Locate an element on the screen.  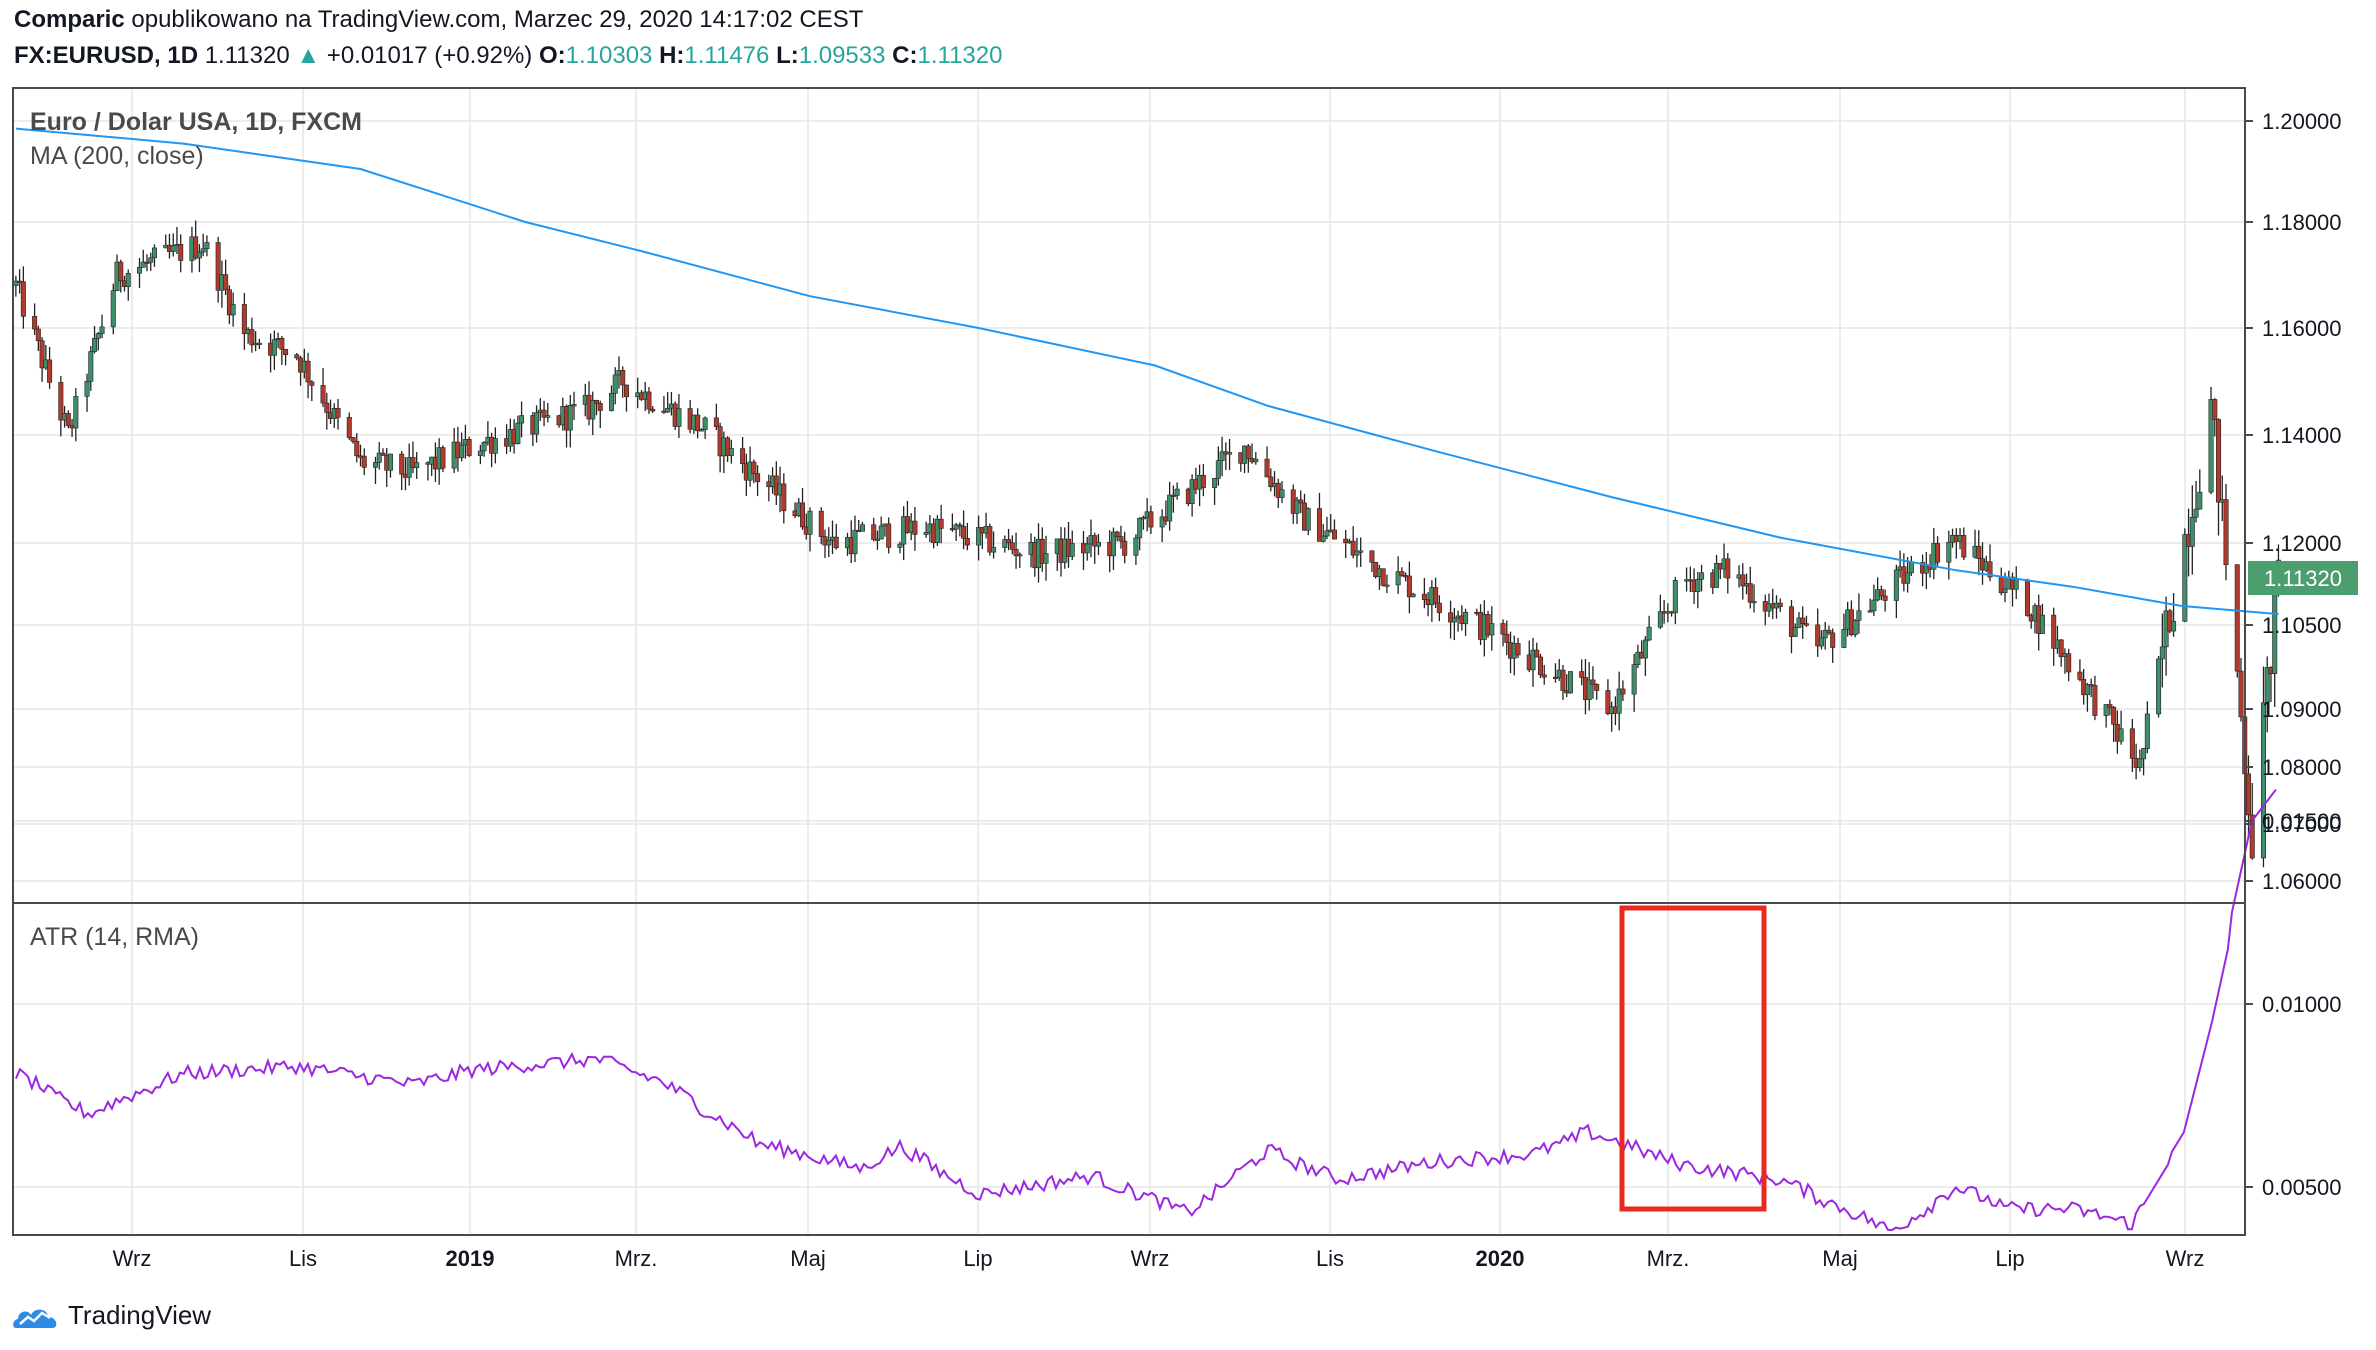
tradingview-logo: TradingView is located at coordinates (111, 1316).